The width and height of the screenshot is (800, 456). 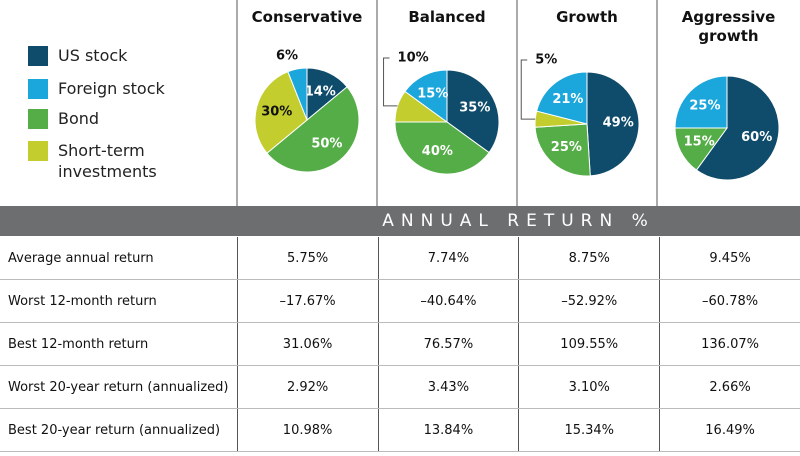 What do you see at coordinates (307, 344) in the screenshot?
I see `table-cell: 31.06%` at bounding box center [307, 344].